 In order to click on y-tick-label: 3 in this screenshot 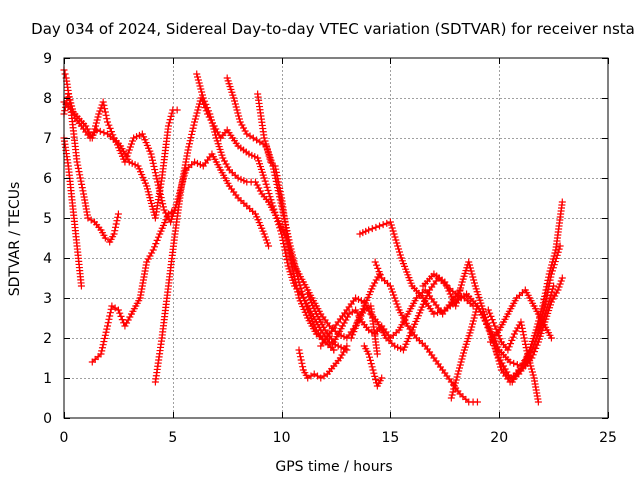, I will do `click(47, 299)`.